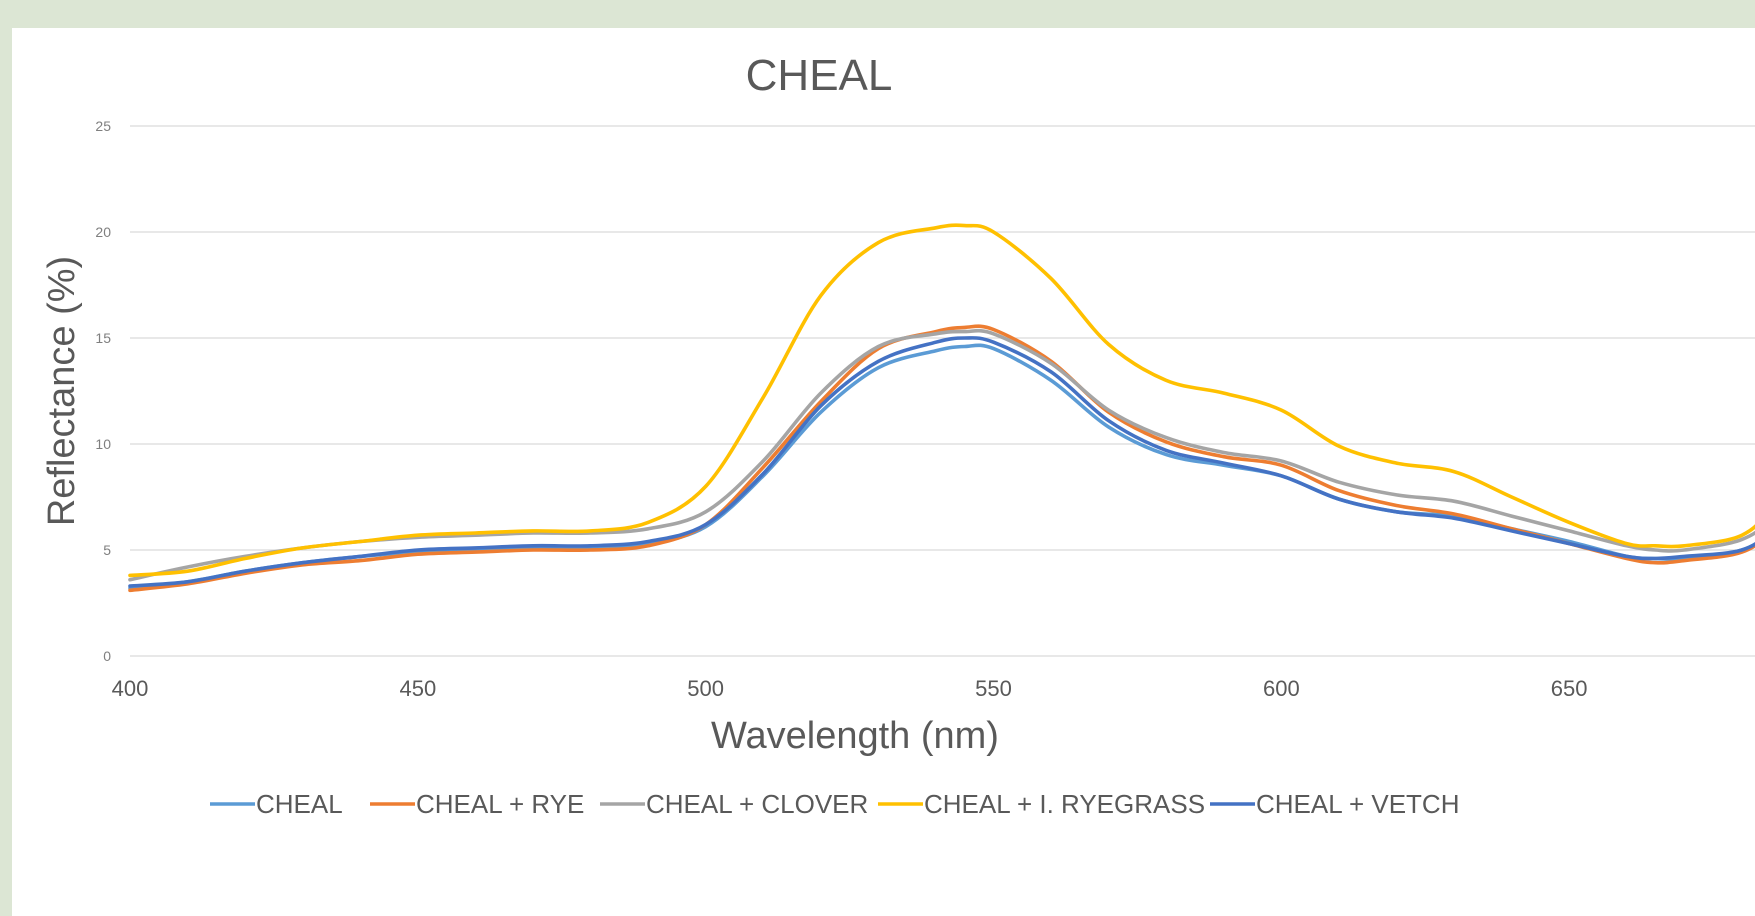 The image size is (1755, 916). What do you see at coordinates (850, 688) in the screenshot?
I see `x-axis-ticks: 4004505005506006507` at bounding box center [850, 688].